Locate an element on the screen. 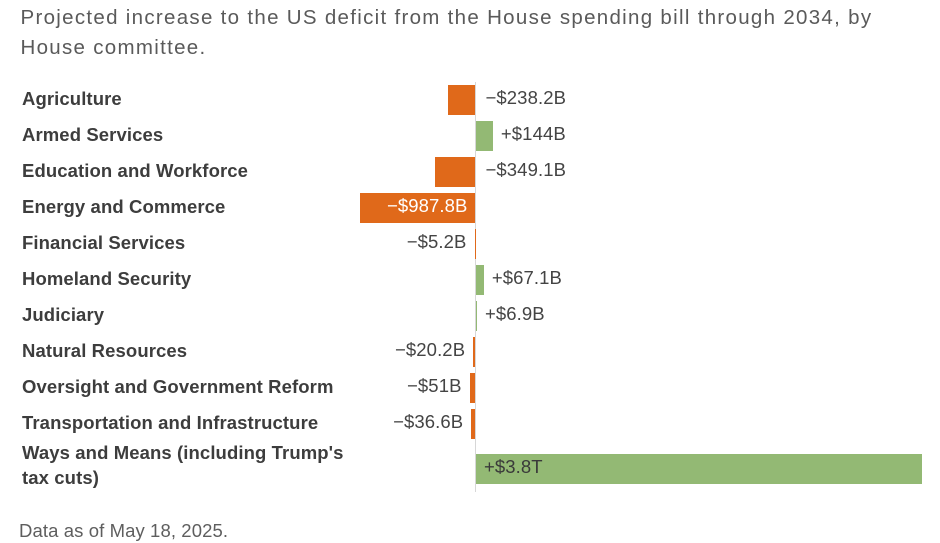 This screenshot has width=940, height=543. zero-axis-line is located at coordinates (475, 287).